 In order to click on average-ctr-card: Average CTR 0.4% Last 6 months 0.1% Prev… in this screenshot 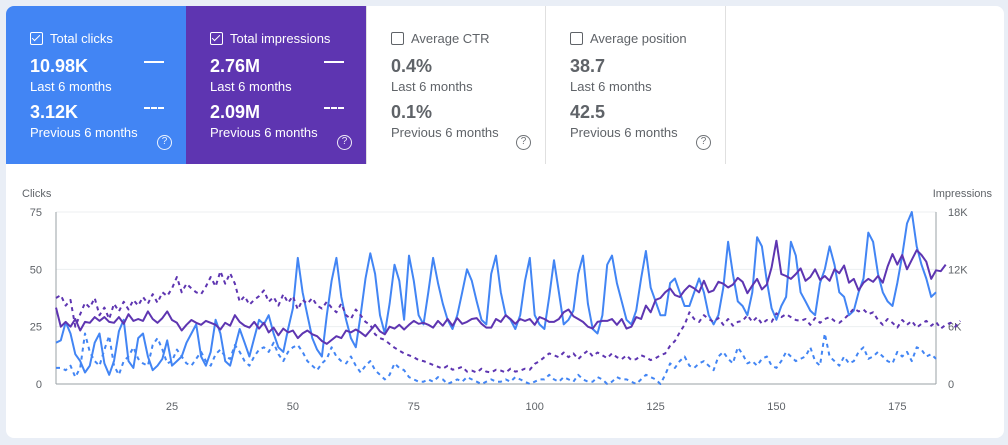, I will do `click(456, 85)`.